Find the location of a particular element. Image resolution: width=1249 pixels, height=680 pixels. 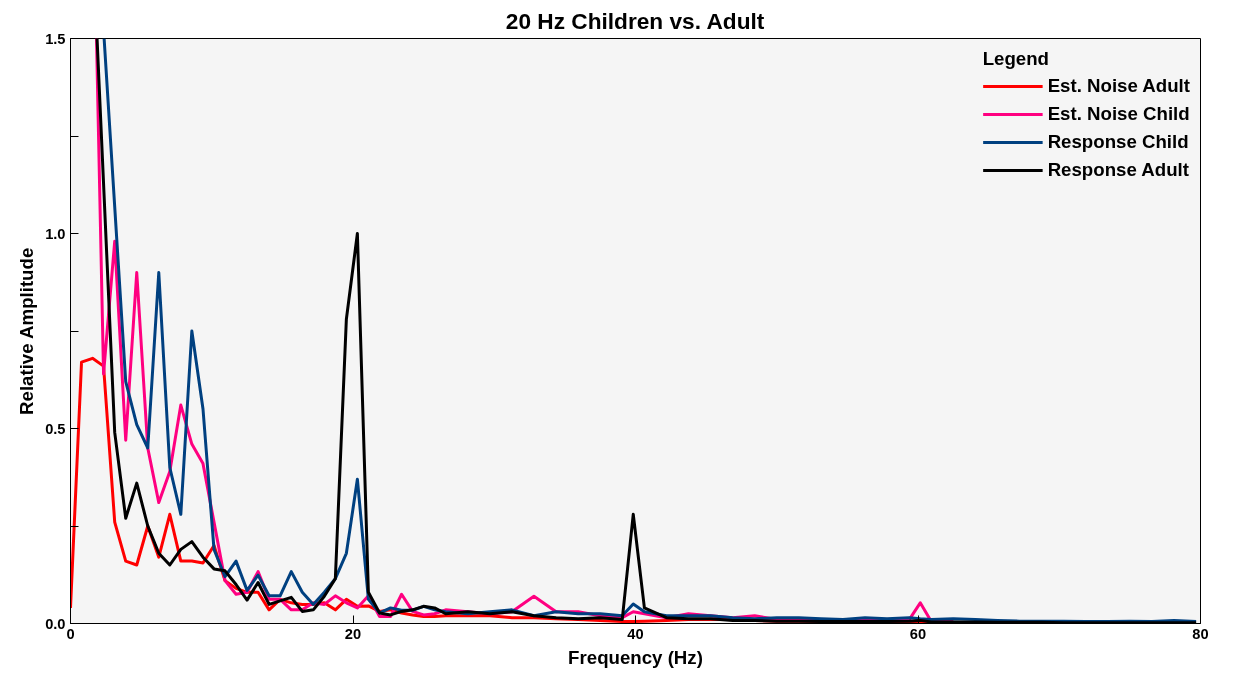

x-tick-label: 40 is located at coordinates (635, 633).